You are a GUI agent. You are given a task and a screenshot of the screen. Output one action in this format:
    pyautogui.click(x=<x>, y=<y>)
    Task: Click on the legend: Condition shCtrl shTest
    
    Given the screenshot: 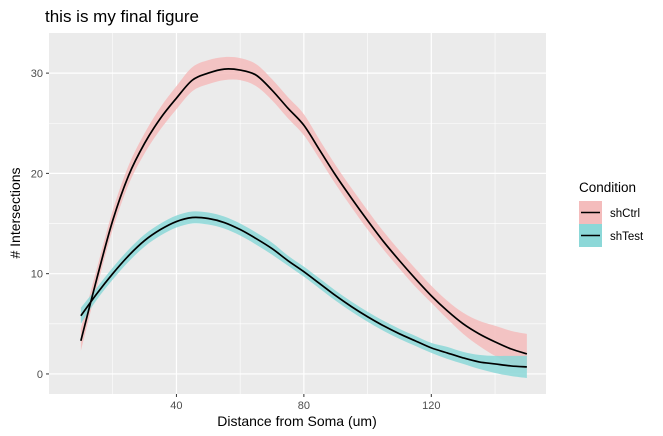 What is the action you would take?
    pyautogui.click(x=611, y=213)
    